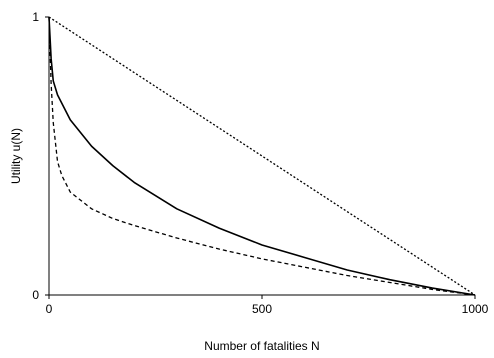 The image size is (494, 358). I want to click on x-axis-title: Number of fatalities N, so click(261, 346).